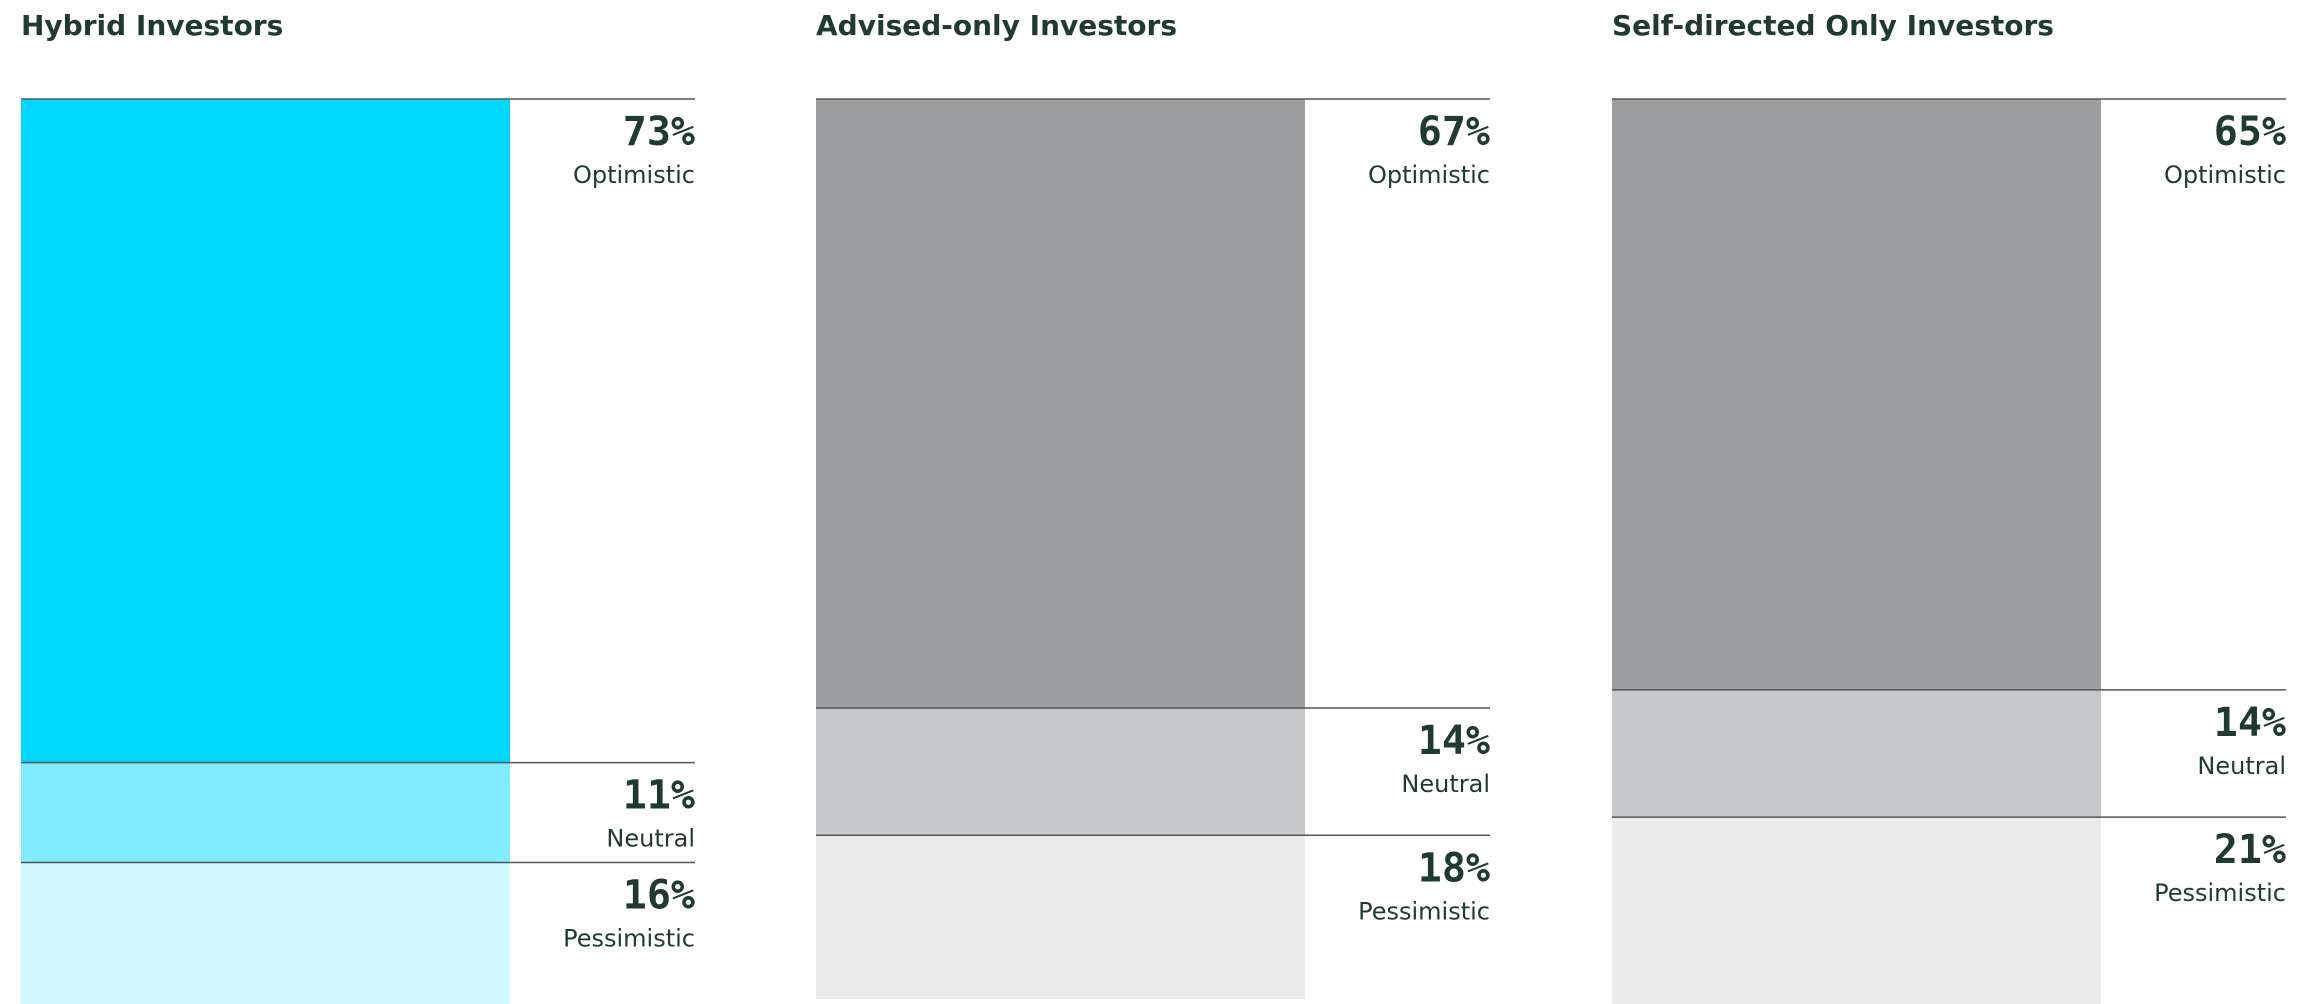 This screenshot has height=1004, width=2311. What do you see at coordinates (659, 796) in the screenshot?
I see `value-label: 11%` at bounding box center [659, 796].